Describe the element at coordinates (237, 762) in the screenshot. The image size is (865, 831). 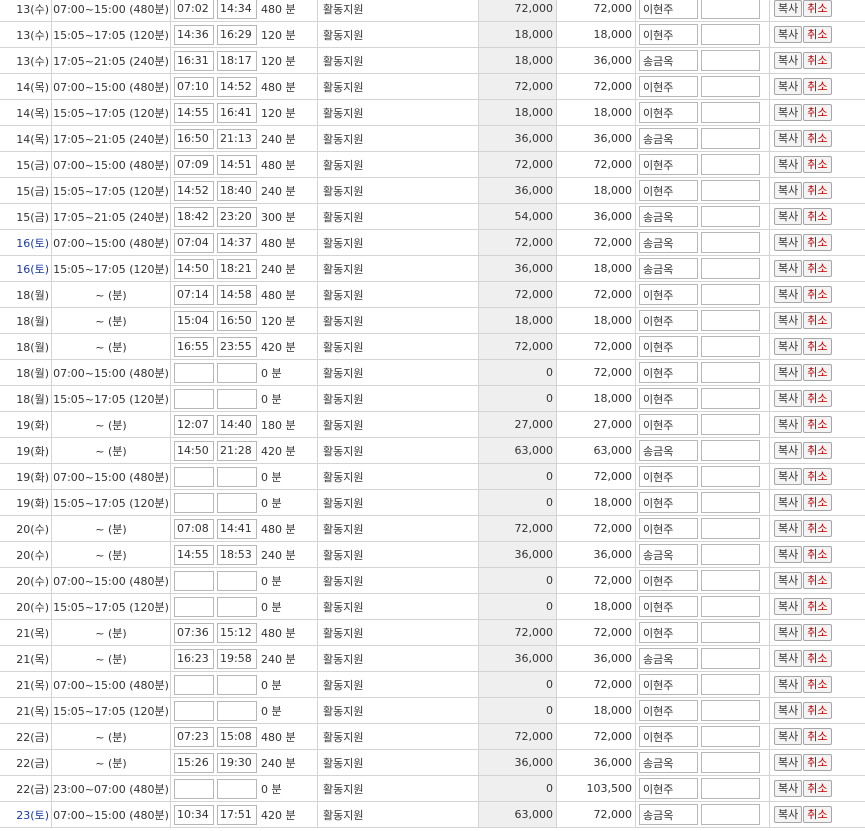
I see `end-time-input: 19:30` at that location.